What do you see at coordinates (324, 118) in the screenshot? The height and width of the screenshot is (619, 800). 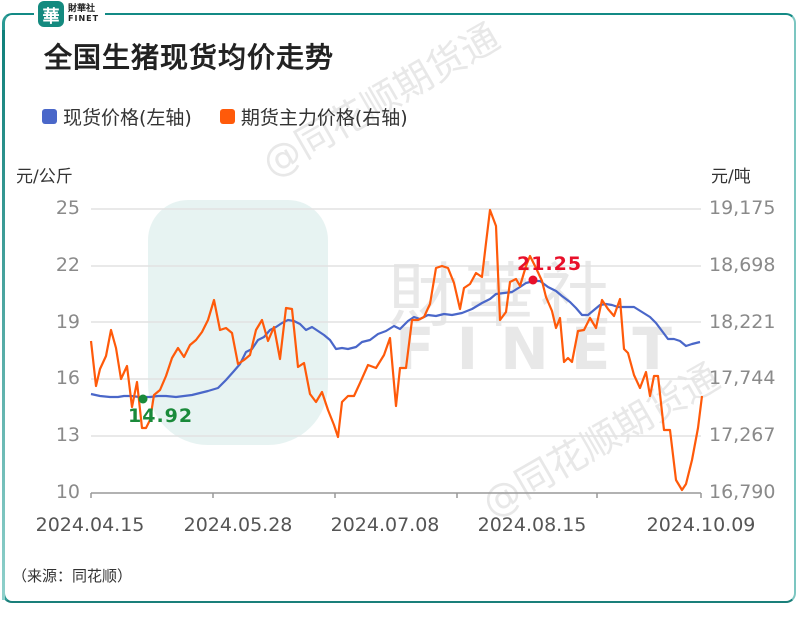 I see `legend-label-futures: 期货主力价格(右轴)` at bounding box center [324, 118].